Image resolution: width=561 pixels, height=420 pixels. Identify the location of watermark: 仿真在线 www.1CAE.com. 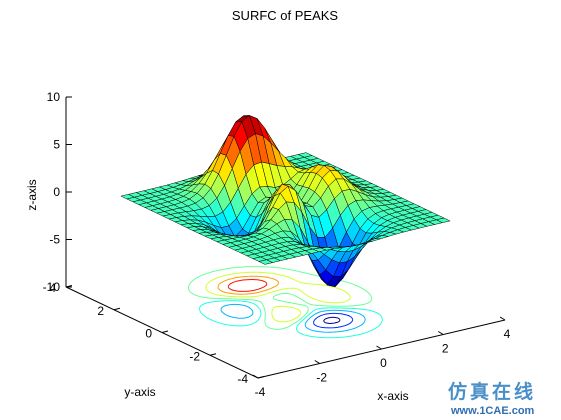
(492, 398).